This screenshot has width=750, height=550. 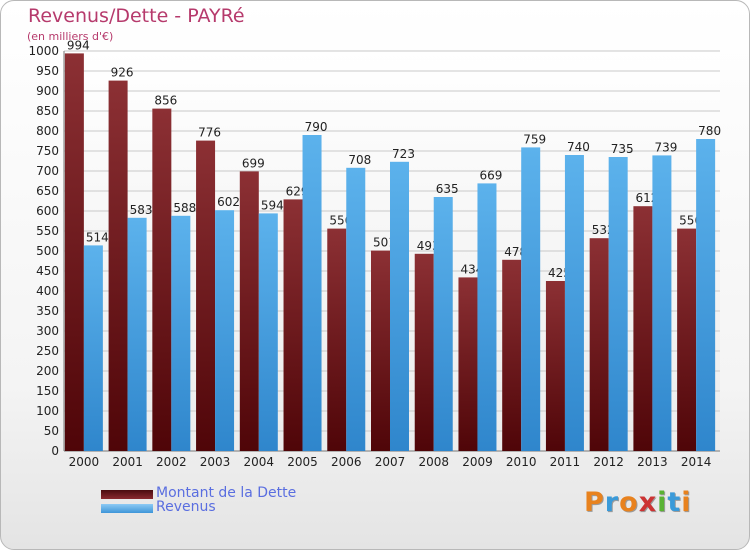 I want to click on logo-letter: r, so click(x=612, y=502).